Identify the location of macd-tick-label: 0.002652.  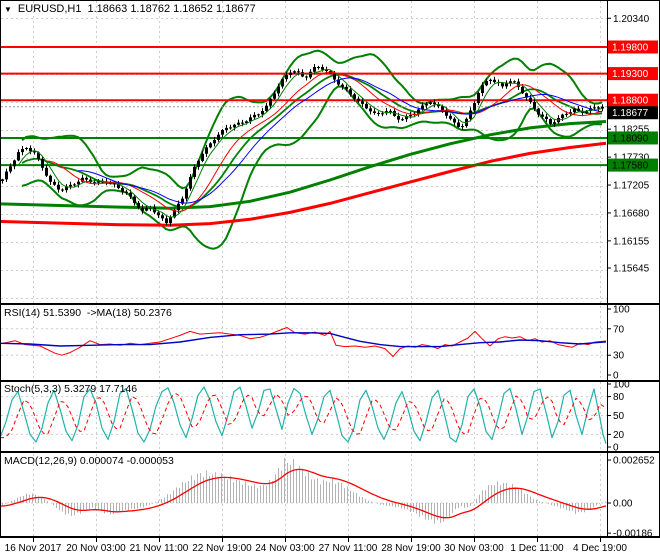
(634, 461).